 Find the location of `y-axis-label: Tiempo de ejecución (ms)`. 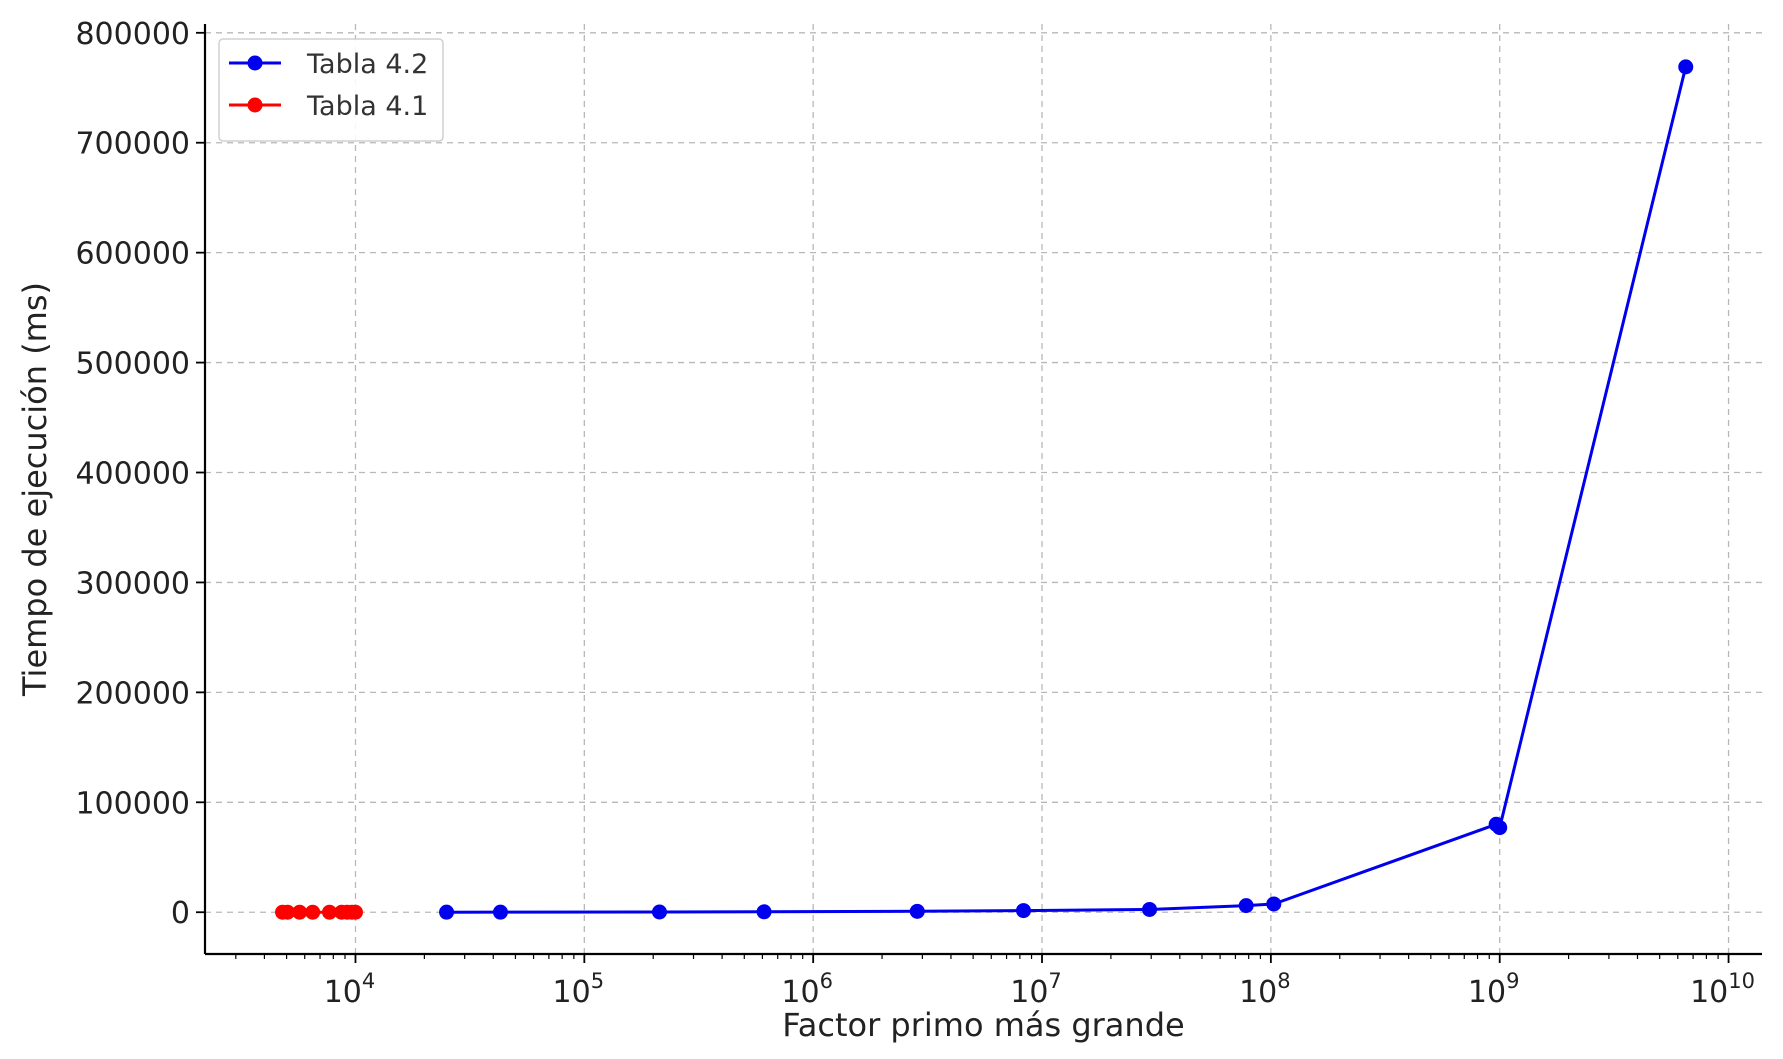

y-axis-label: Tiempo de ejecución (ms) is located at coordinates (35, 489).